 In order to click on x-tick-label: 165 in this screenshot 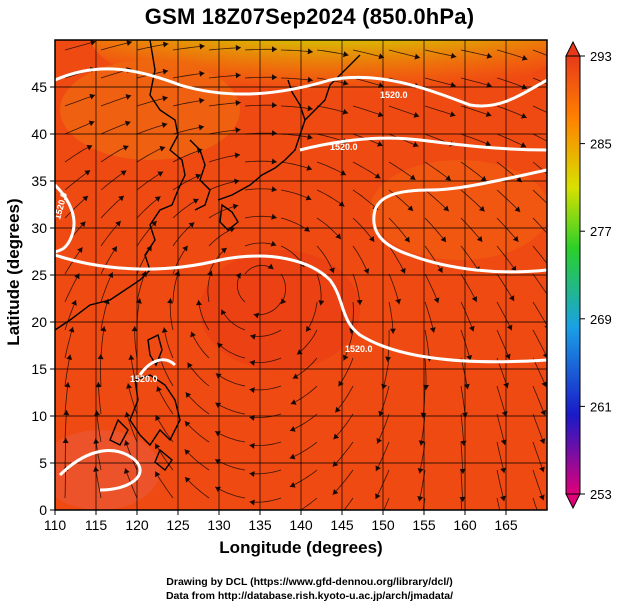, I will do `click(506, 525)`.